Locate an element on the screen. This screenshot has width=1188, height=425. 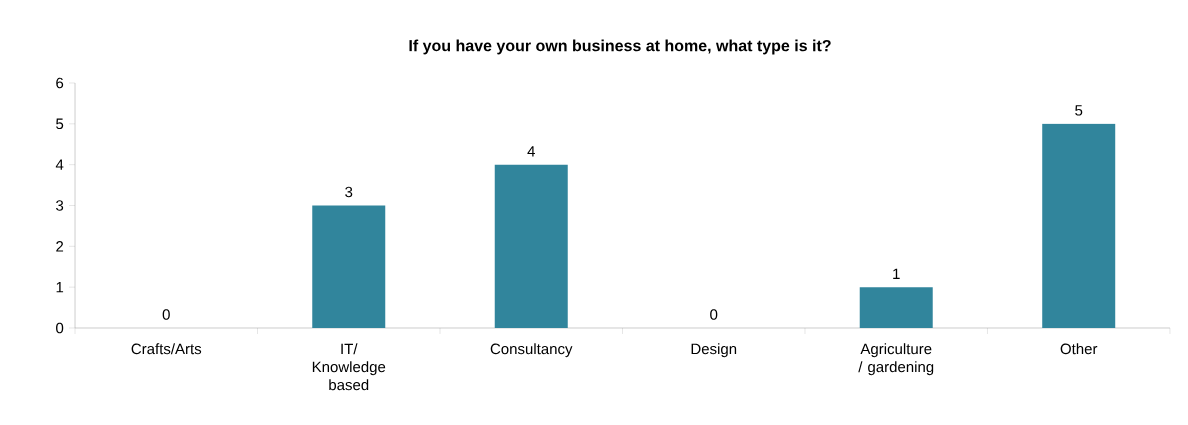
y-tick-label: 3 is located at coordinates (60, 205).